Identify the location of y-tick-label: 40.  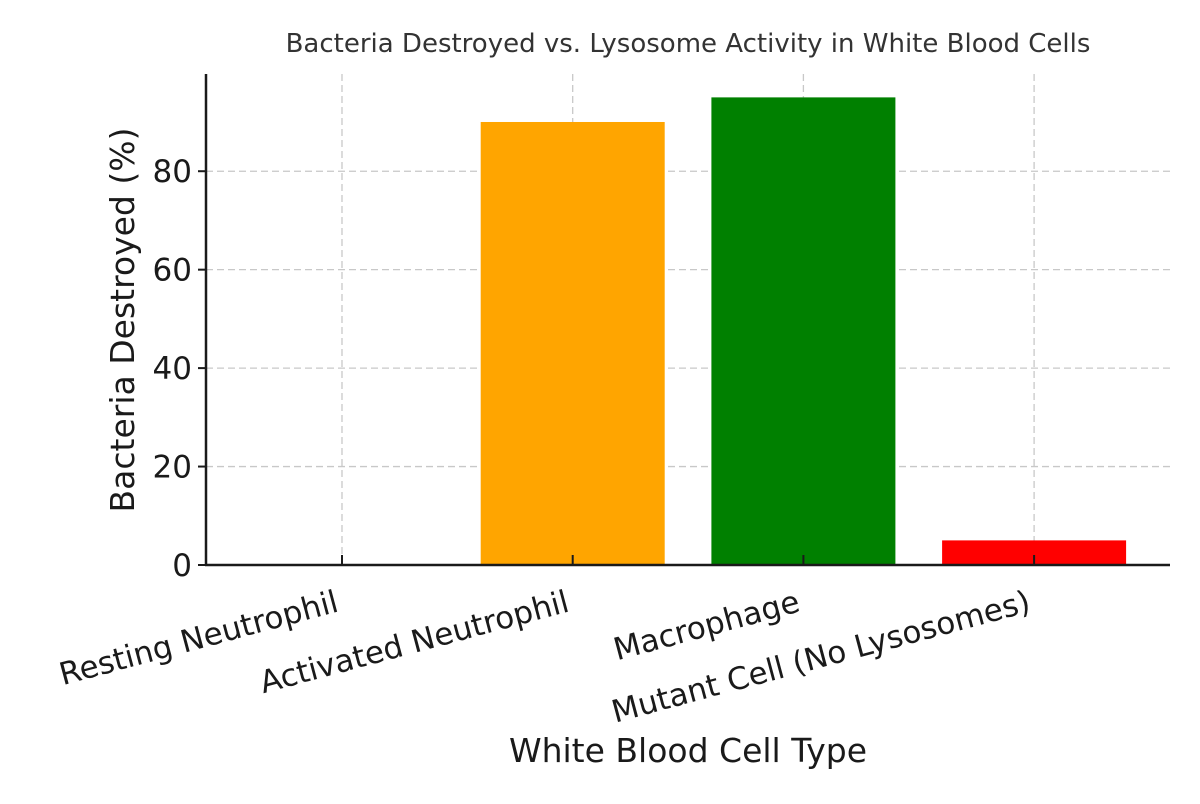
(172, 369).